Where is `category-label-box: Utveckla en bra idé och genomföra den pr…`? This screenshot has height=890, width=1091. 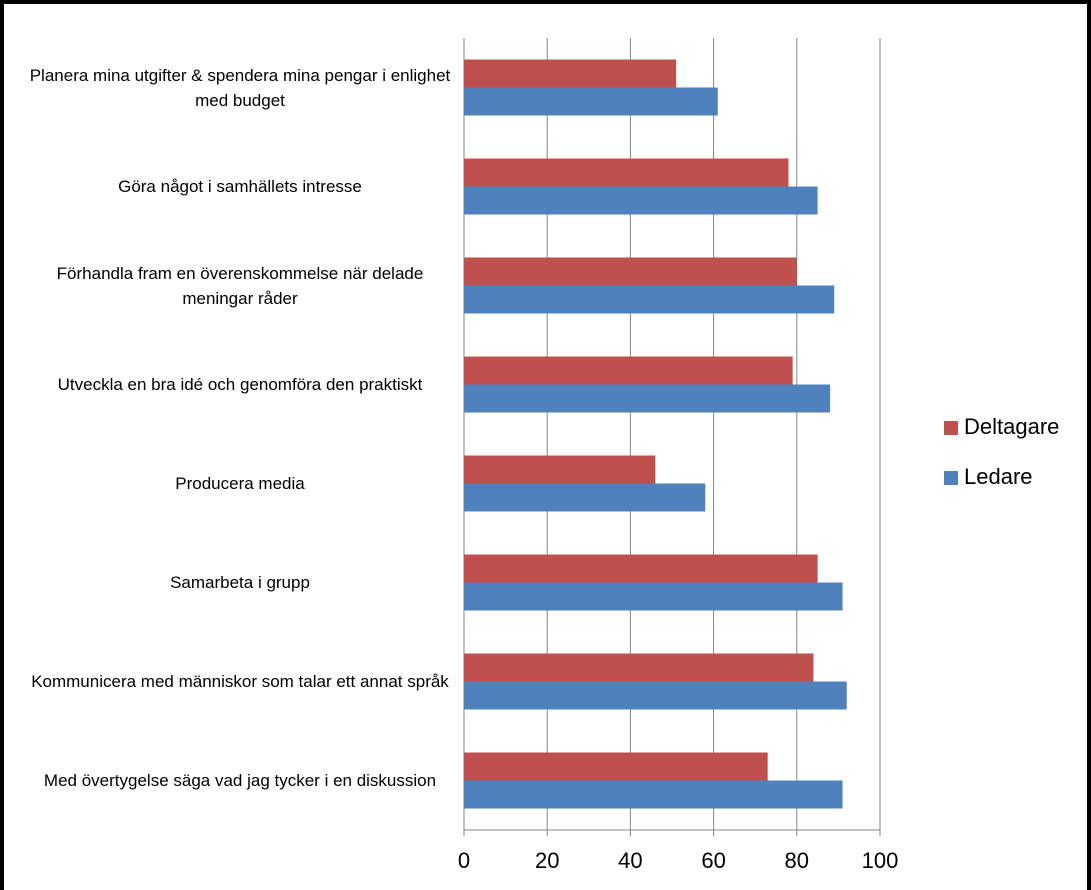
category-label-box: Utveckla en bra idé och genomföra den pr… is located at coordinates (240, 384).